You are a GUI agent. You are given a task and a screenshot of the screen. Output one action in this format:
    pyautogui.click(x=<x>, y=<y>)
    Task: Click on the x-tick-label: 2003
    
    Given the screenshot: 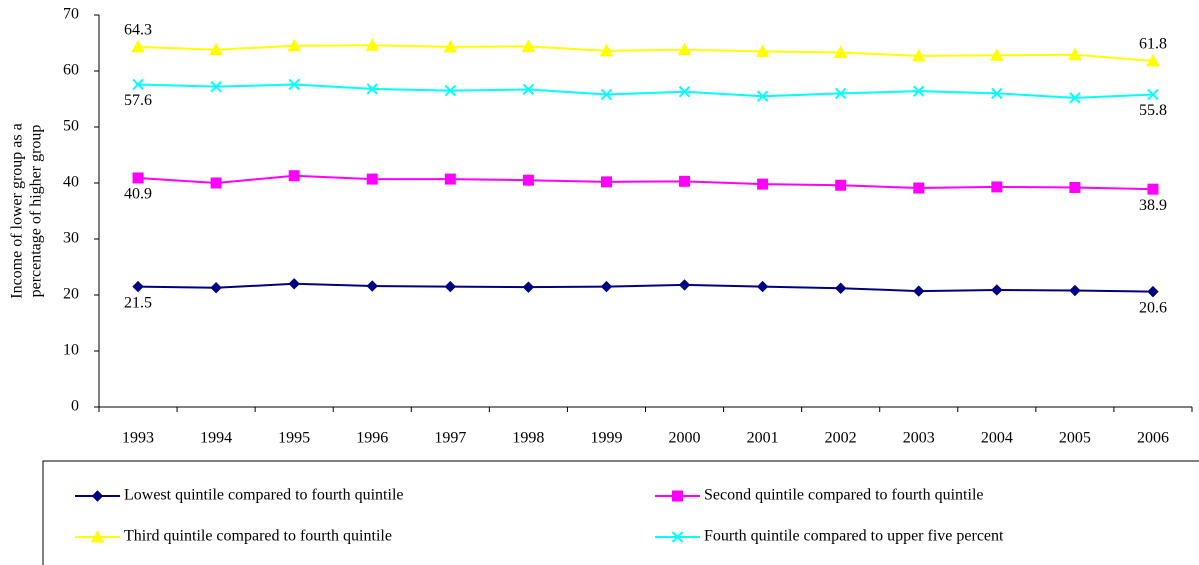 What is the action you would take?
    pyautogui.click(x=919, y=438)
    